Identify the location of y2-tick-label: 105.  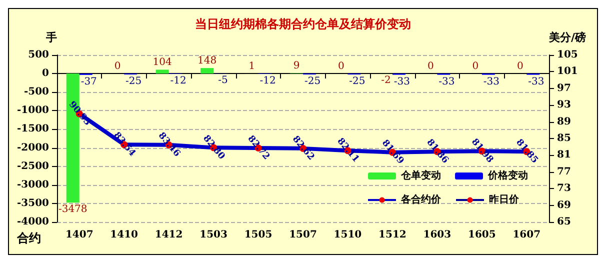
(567, 55).